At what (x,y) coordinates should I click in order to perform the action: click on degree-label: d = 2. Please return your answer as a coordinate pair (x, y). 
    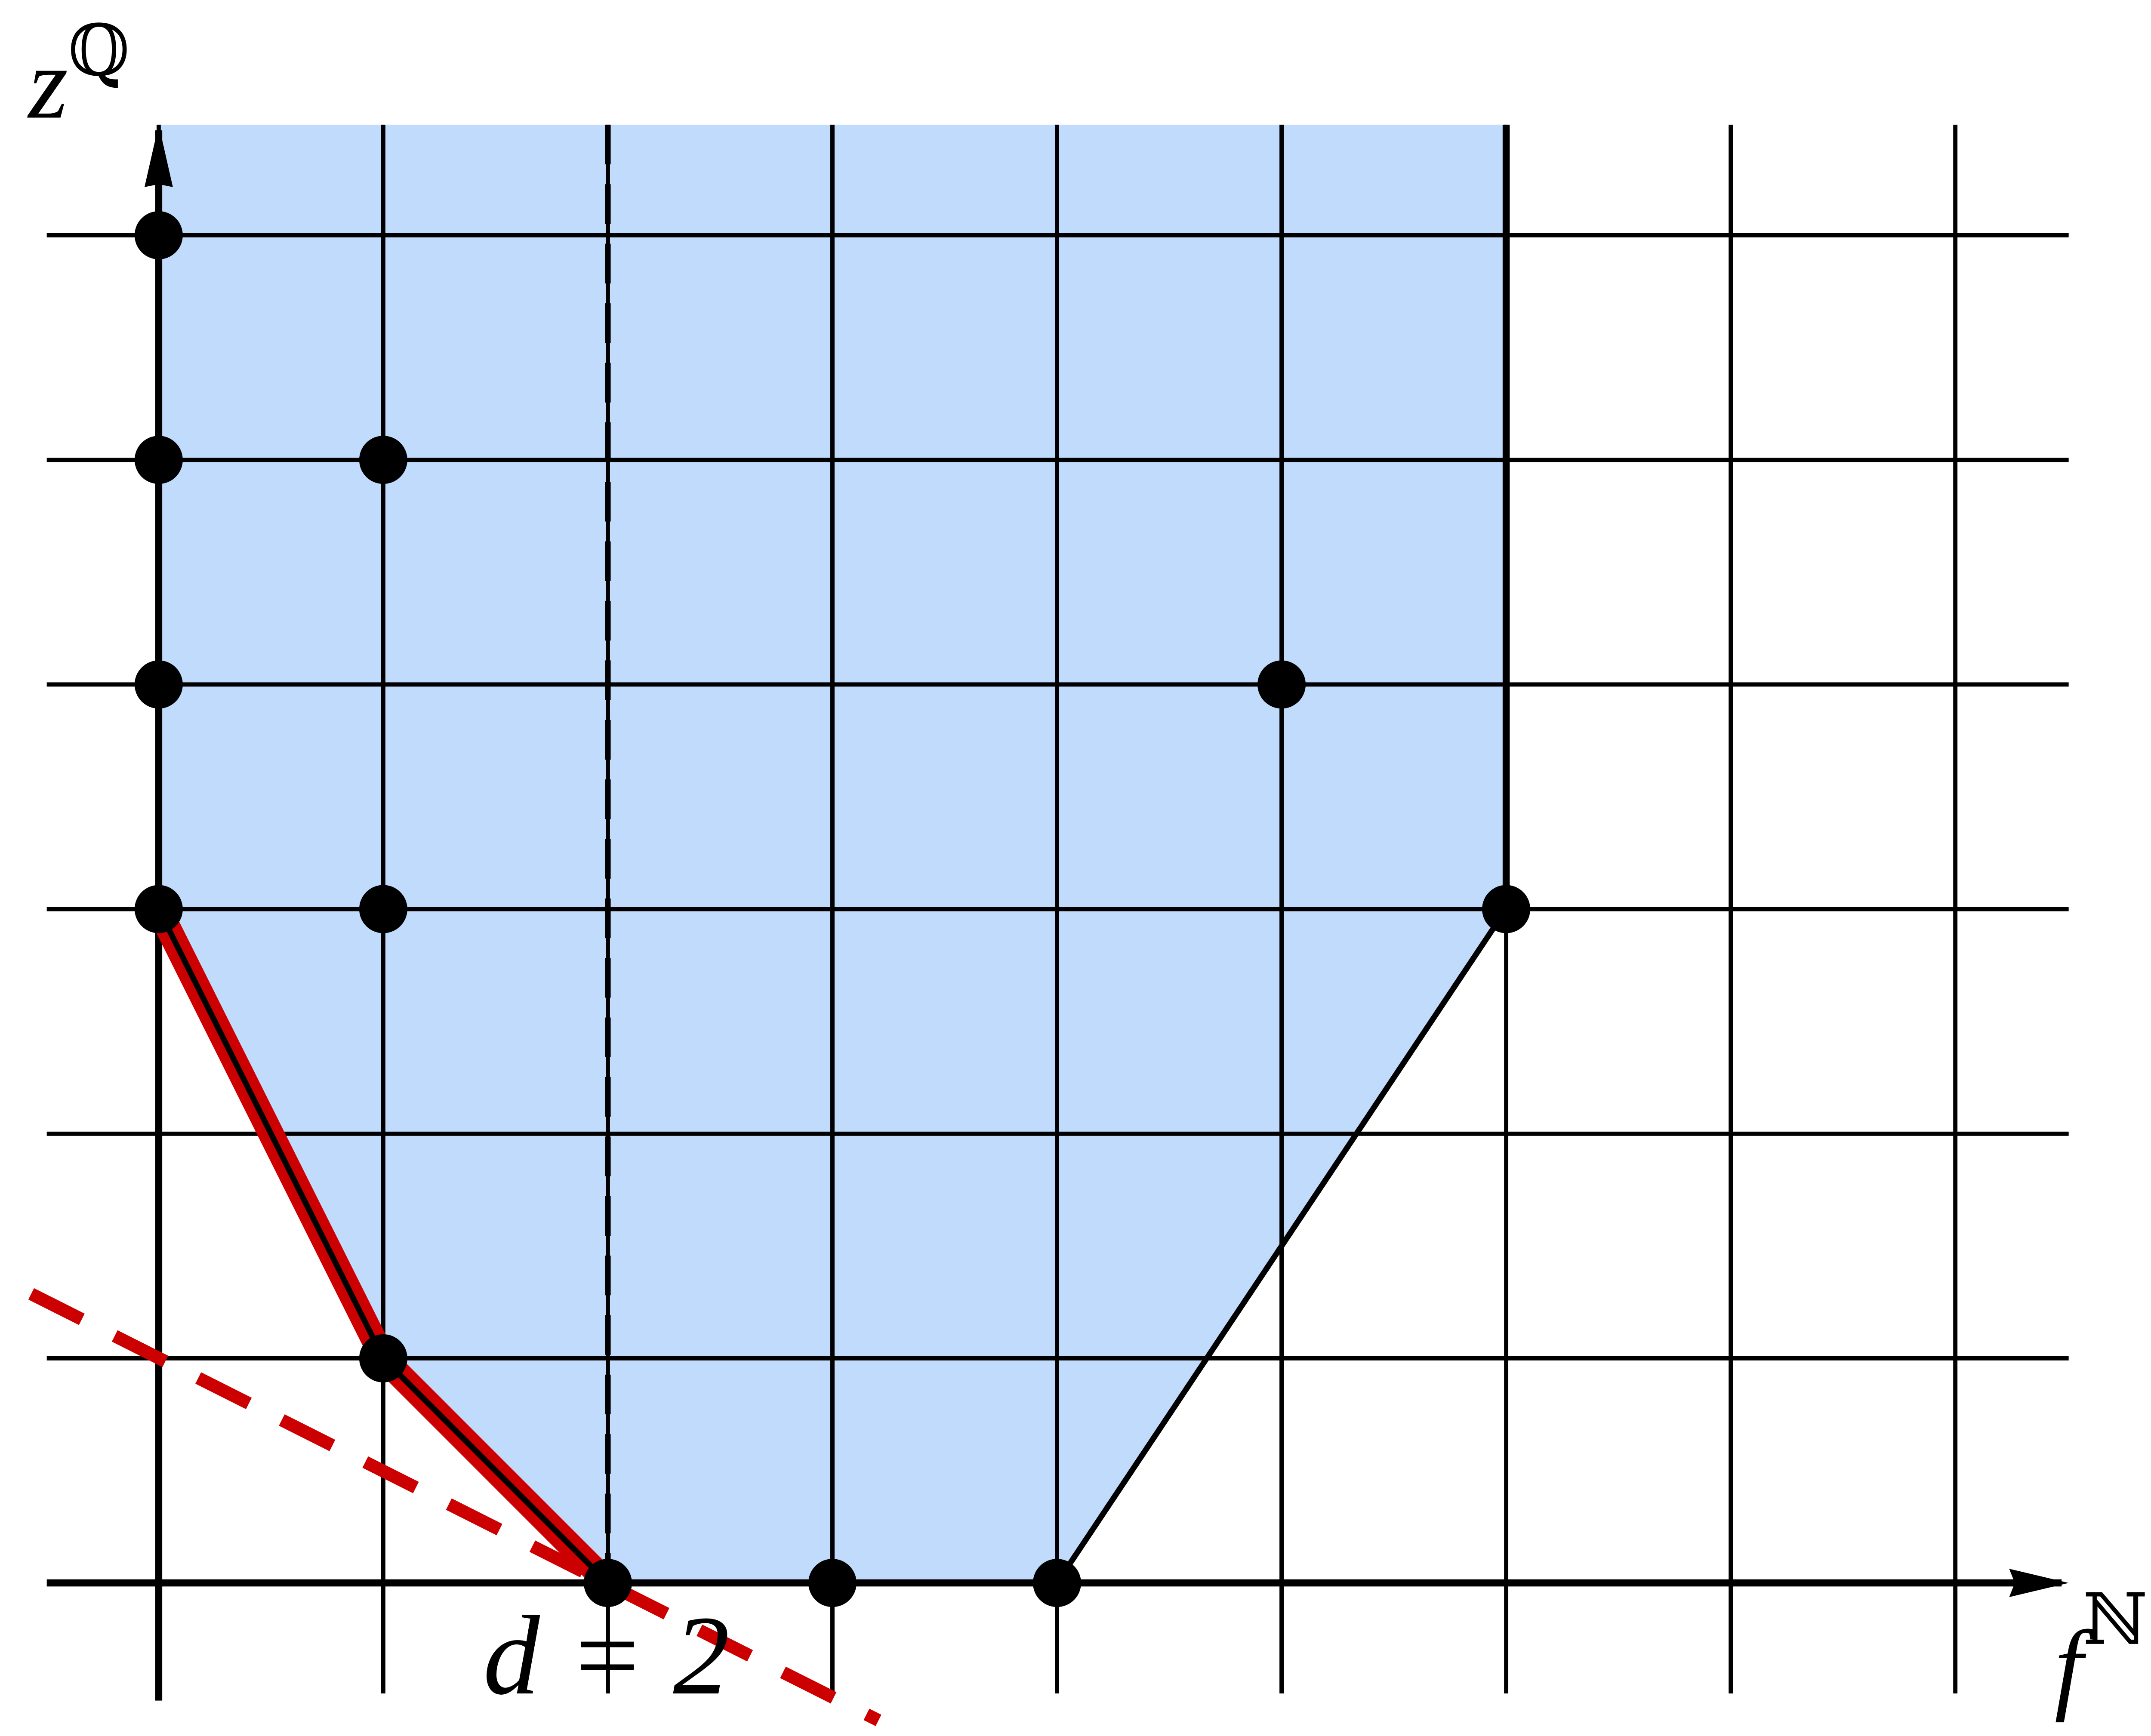
    Looking at the image, I should click on (606, 1655).